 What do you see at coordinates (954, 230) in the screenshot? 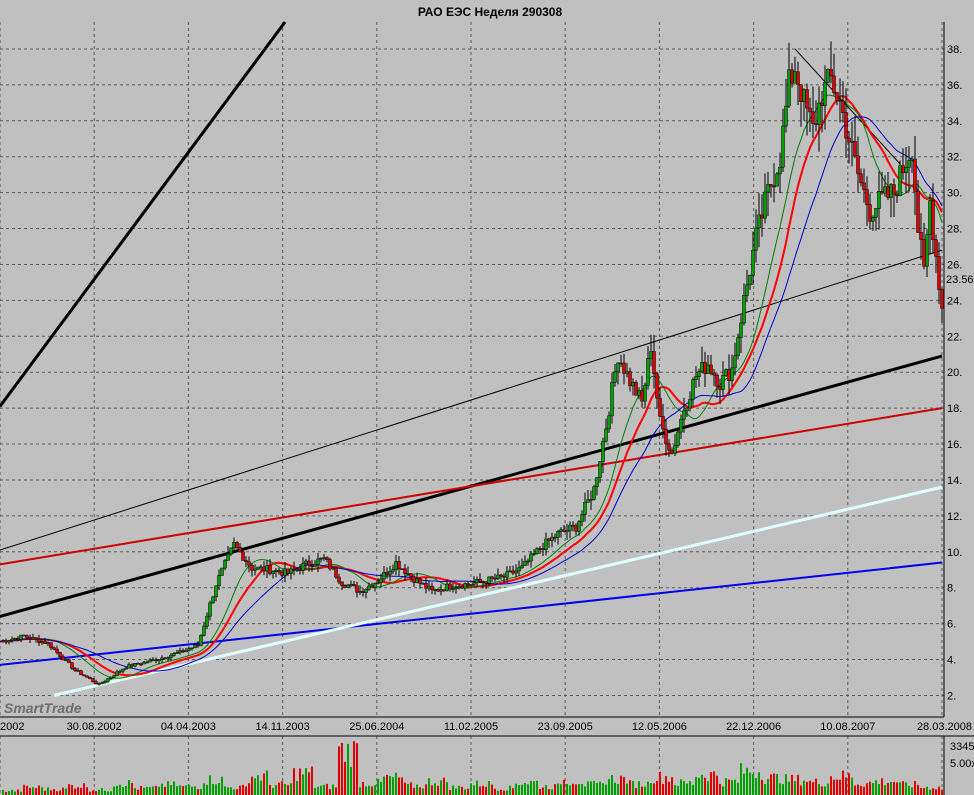
I see `y-tick-label: 28.` at bounding box center [954, 230].